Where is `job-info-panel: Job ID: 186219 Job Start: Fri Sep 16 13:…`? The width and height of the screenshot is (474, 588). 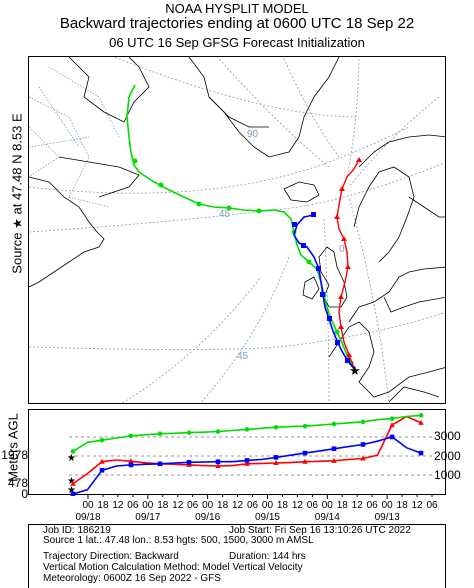 job-info-panel: Job ID: 186219 Job Start: Fri Sep 16 13:… is located at coordinates (237, 556).